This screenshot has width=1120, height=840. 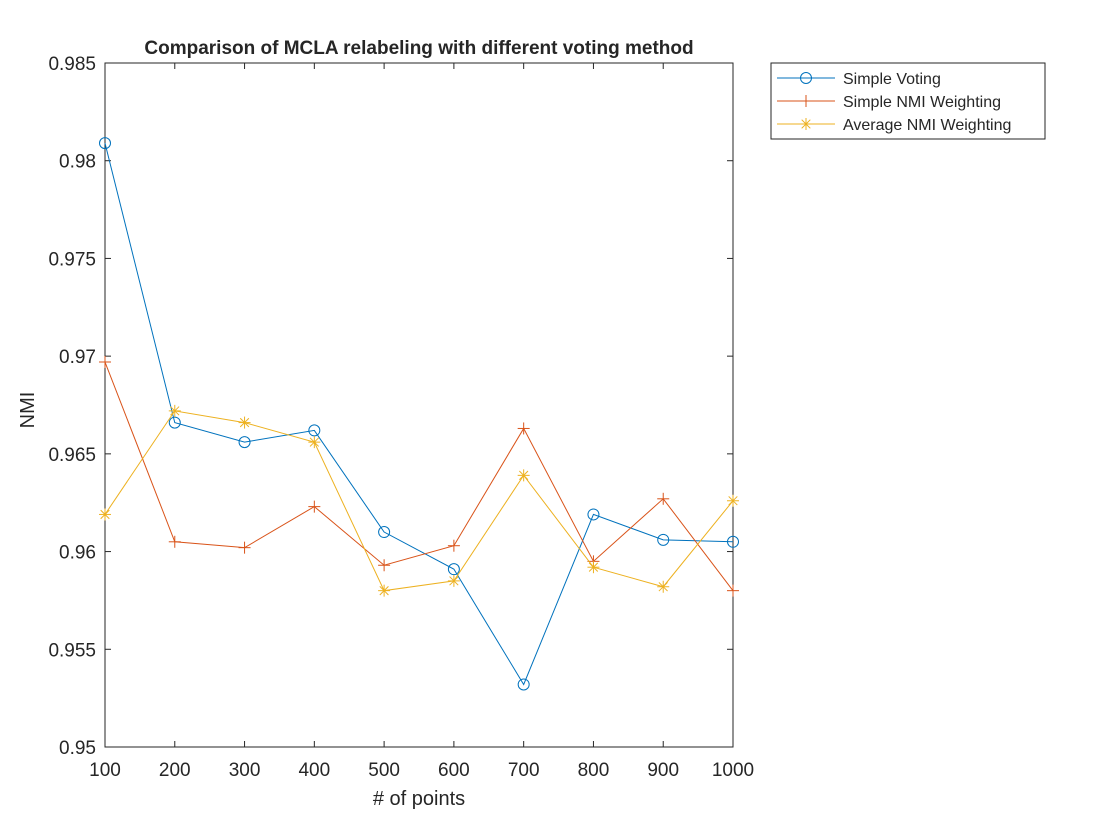 What do you see at coordinates (105, 770) in the screenshot?
I see `x-tick-label: 100` at bounding box center [105, 770].